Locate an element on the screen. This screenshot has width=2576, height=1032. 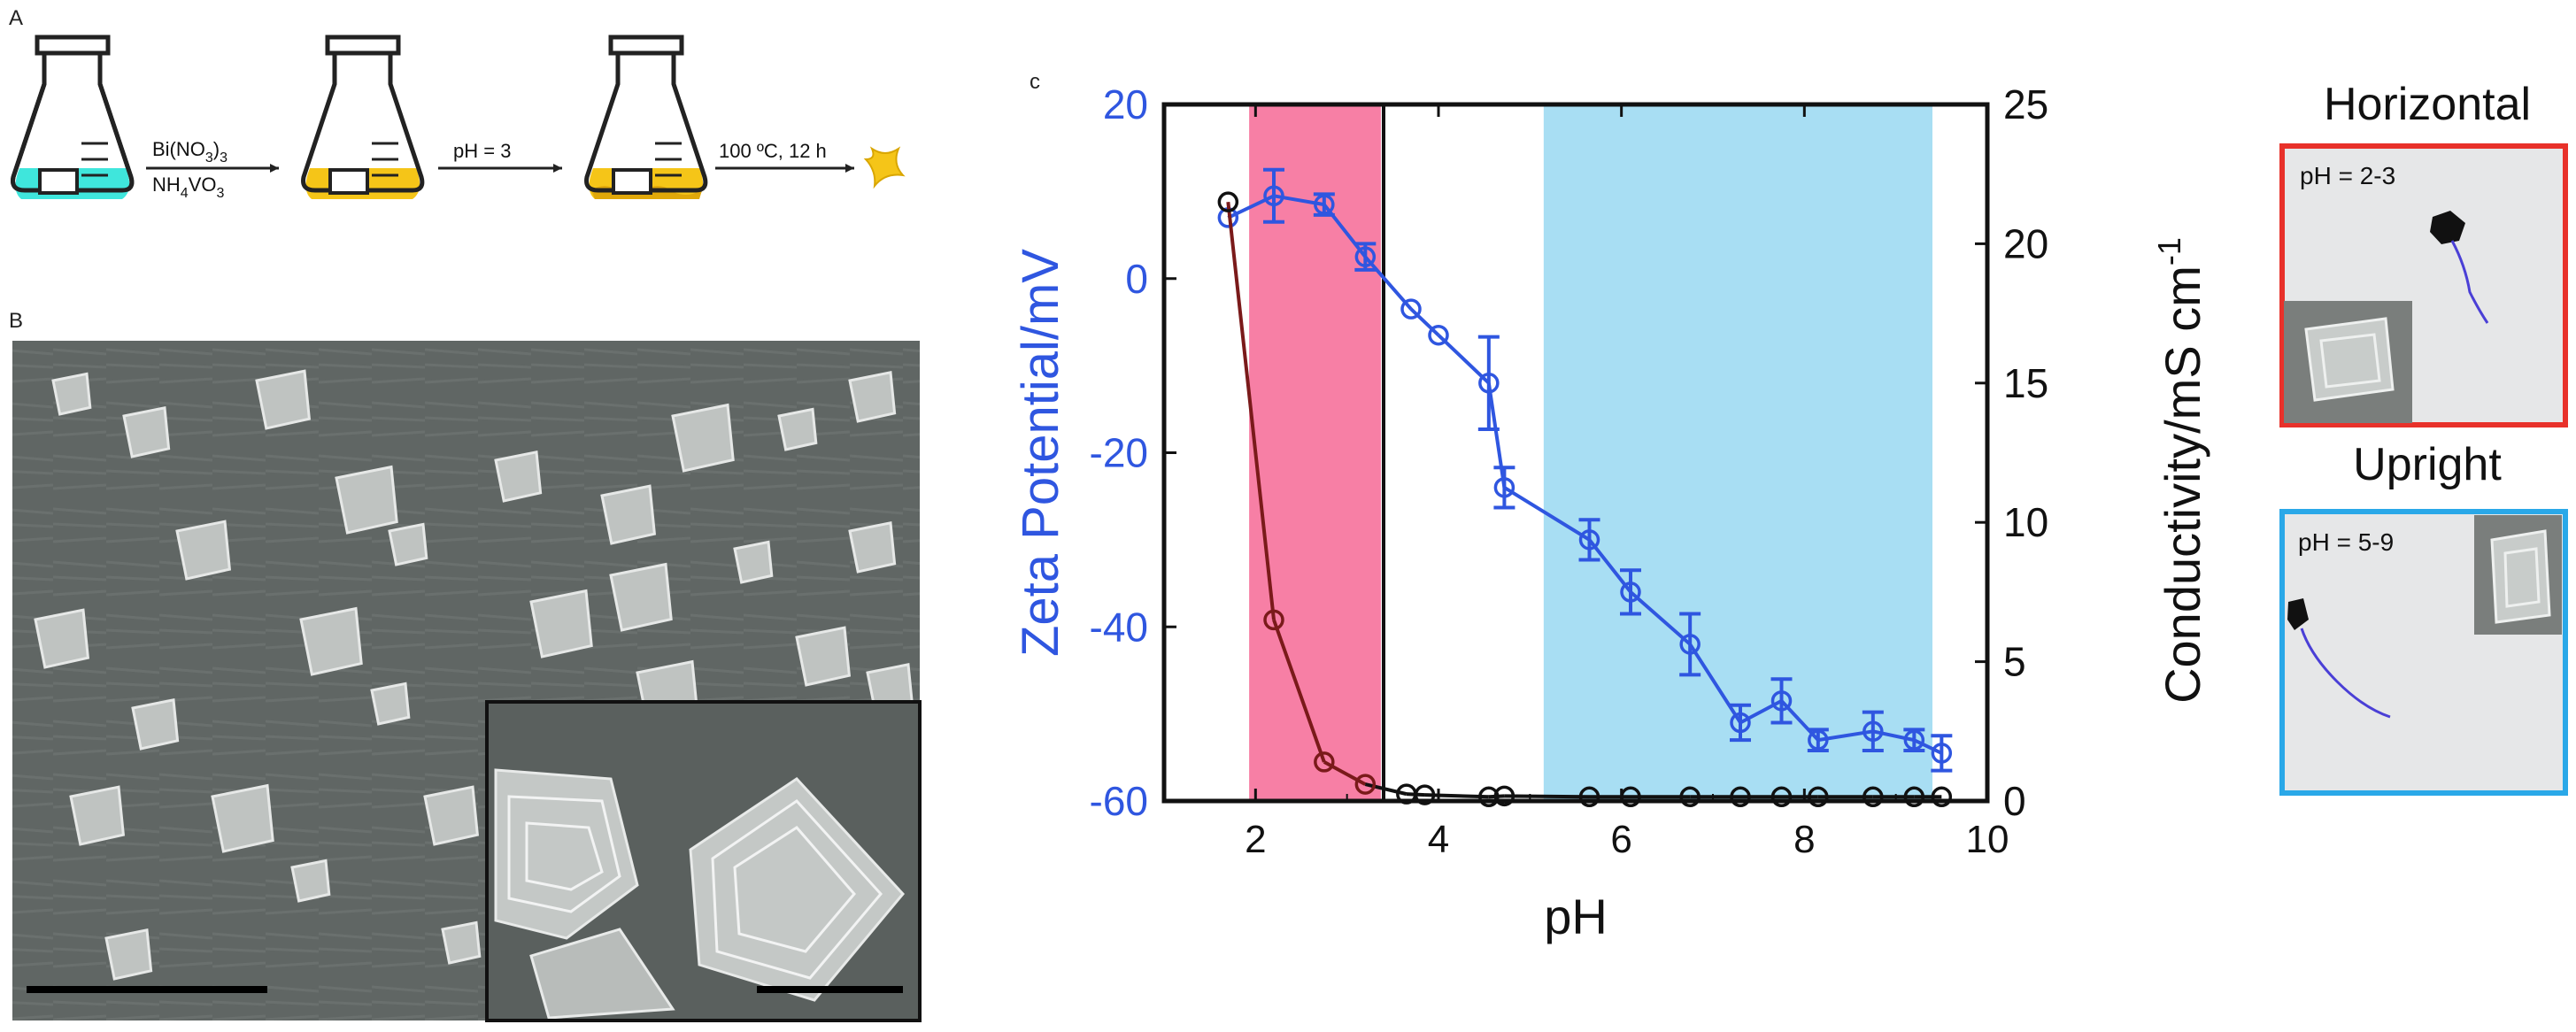
horizontal-ph-label: pH = 2-3 is located at coordinates (2347, 175).